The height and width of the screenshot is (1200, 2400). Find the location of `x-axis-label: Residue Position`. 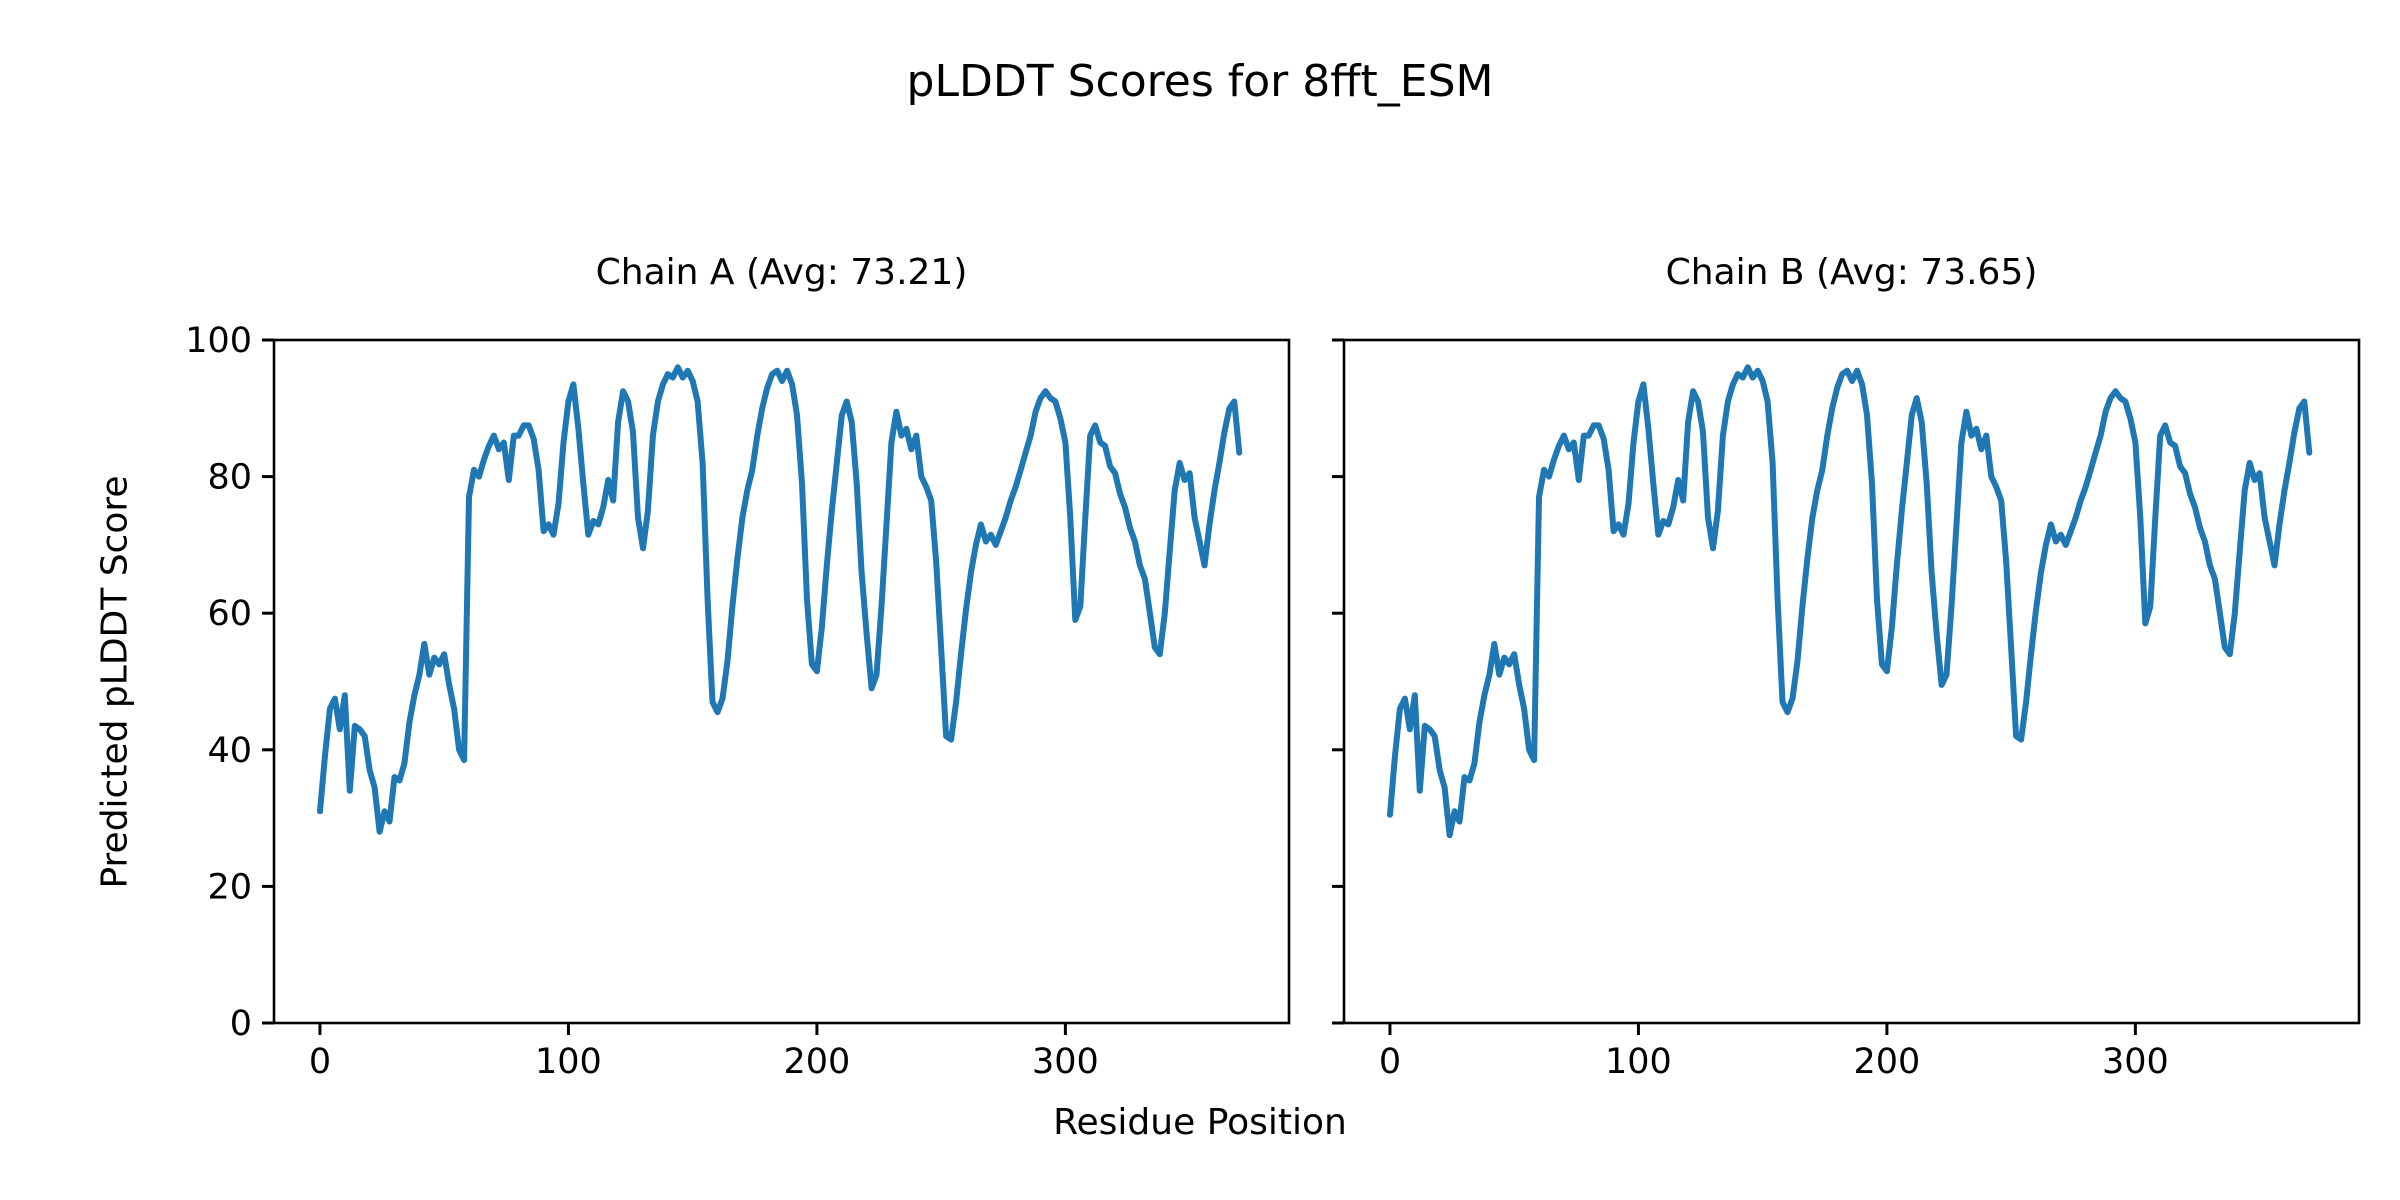

x-axis-label: Residue Position is located at coordinates (1200, 1122).